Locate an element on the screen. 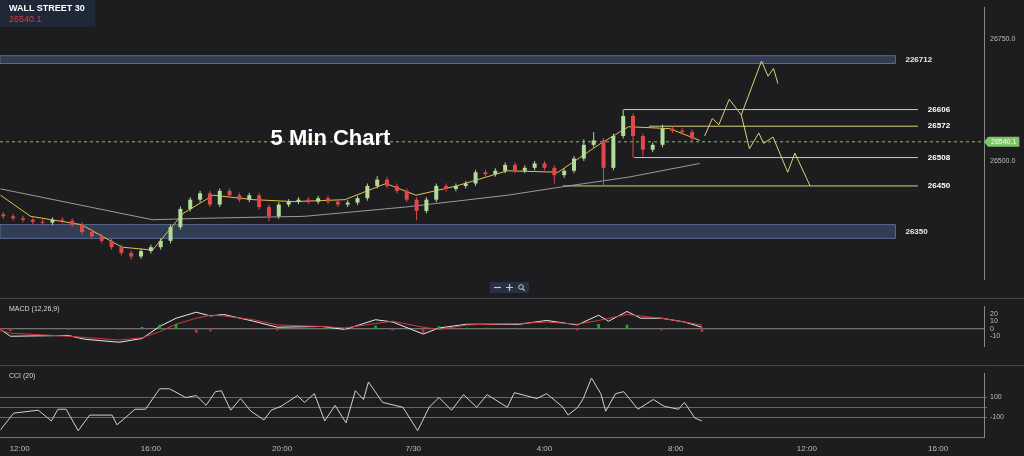  annotation: 26450 is located at coordinates (939, 186).